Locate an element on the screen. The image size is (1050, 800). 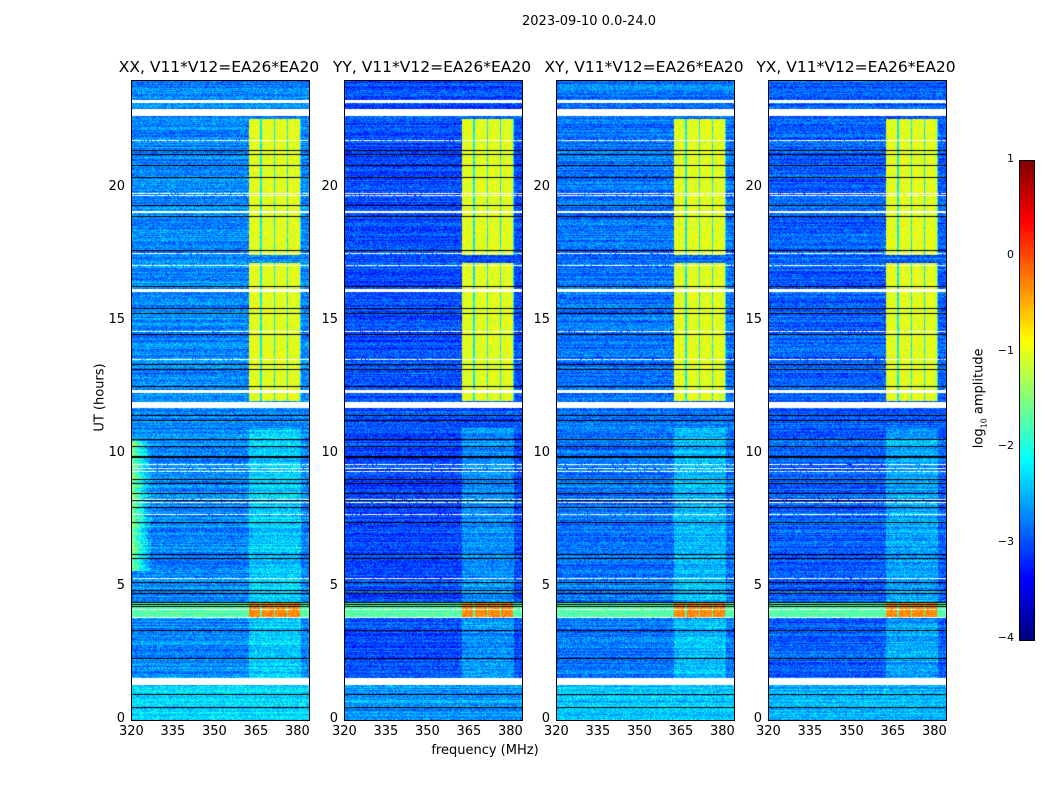
heatmap-xy is located at coordinates (645, 400).